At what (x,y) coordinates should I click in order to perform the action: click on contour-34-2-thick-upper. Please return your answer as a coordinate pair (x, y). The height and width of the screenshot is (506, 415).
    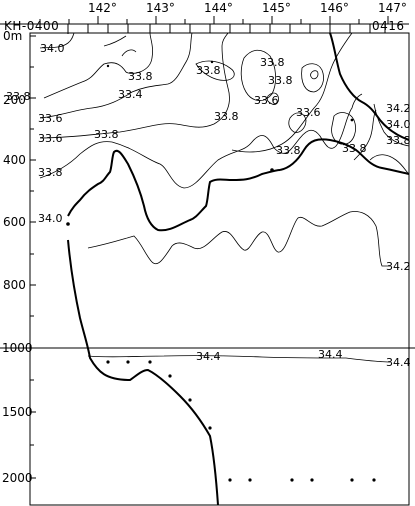
    Looking at the image, I should click on (369, 86).